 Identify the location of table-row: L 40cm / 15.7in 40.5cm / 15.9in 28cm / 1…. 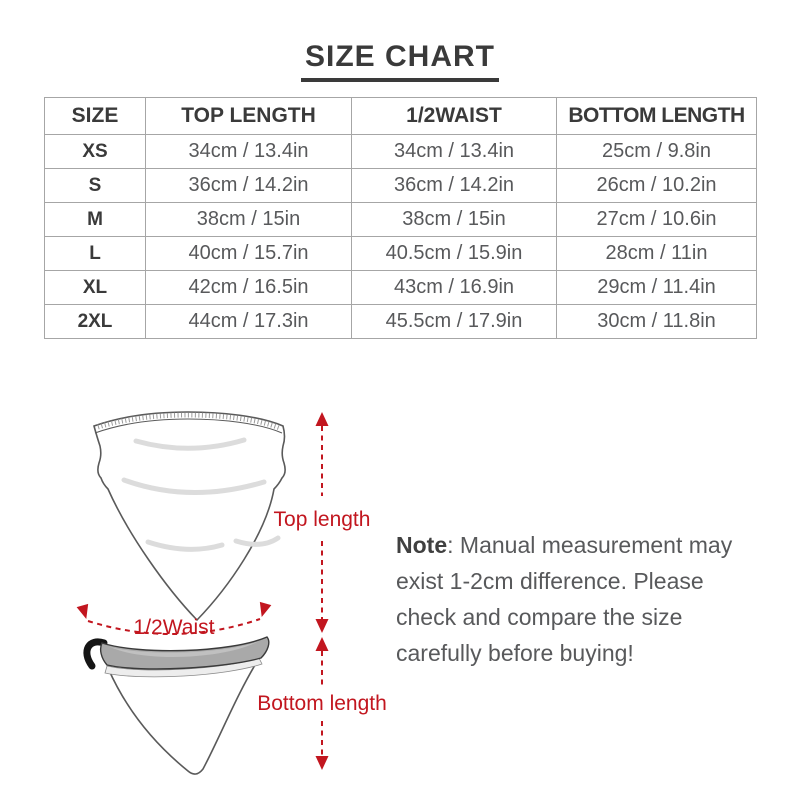
(400, 253).